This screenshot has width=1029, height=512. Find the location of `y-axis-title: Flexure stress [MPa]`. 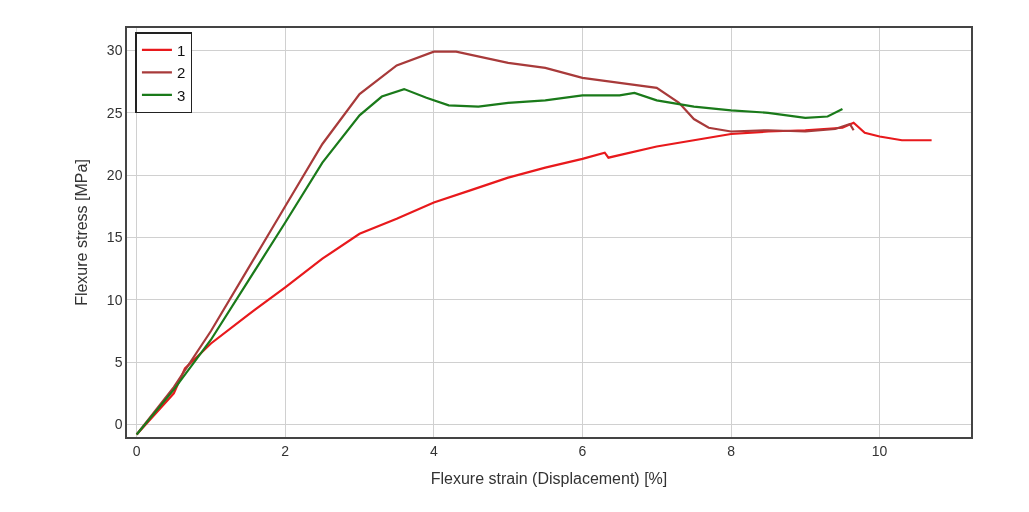

y-axis-title: Flexure stress [MPa] is located at coordinates (82, 232).